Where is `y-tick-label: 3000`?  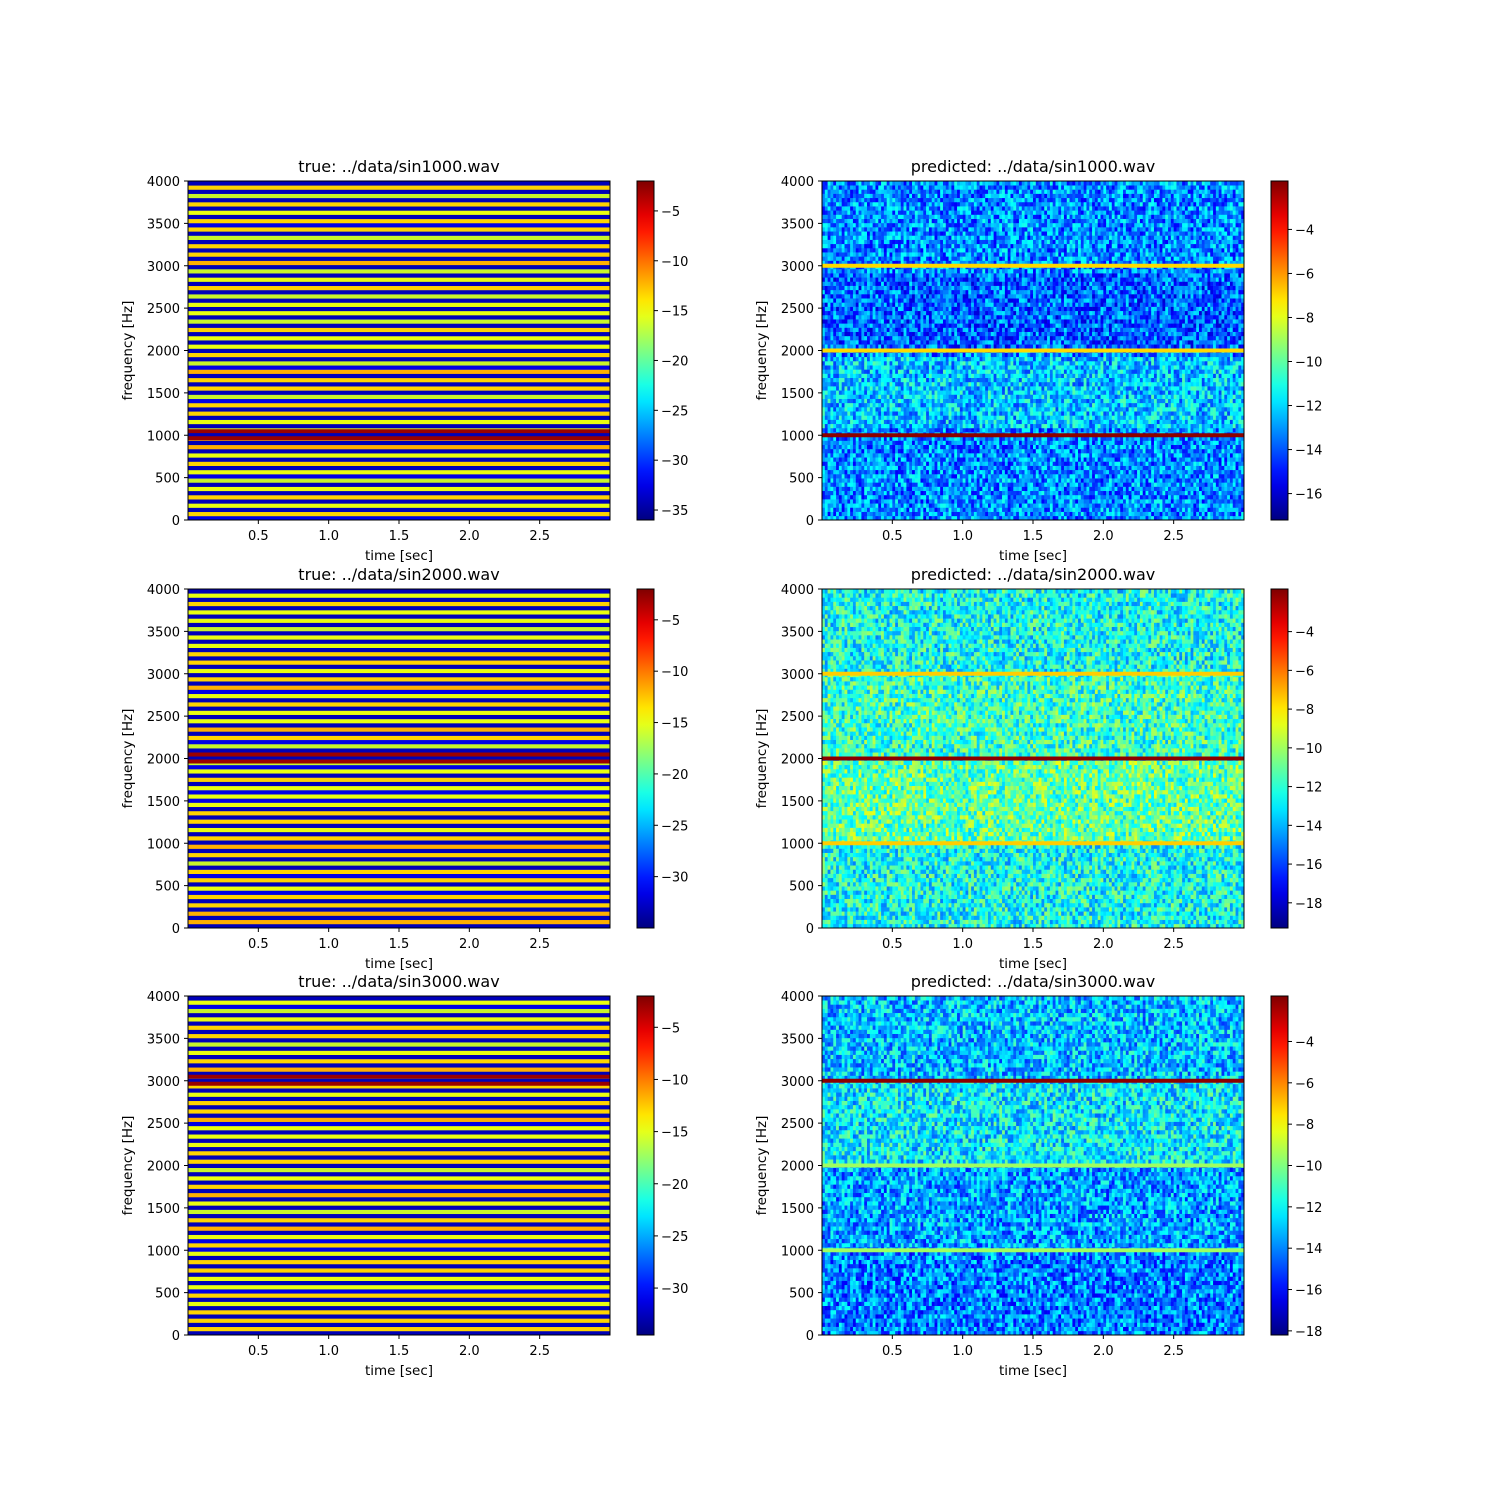 y-tick-label: 3000 is located at coordinates (163, 1082).